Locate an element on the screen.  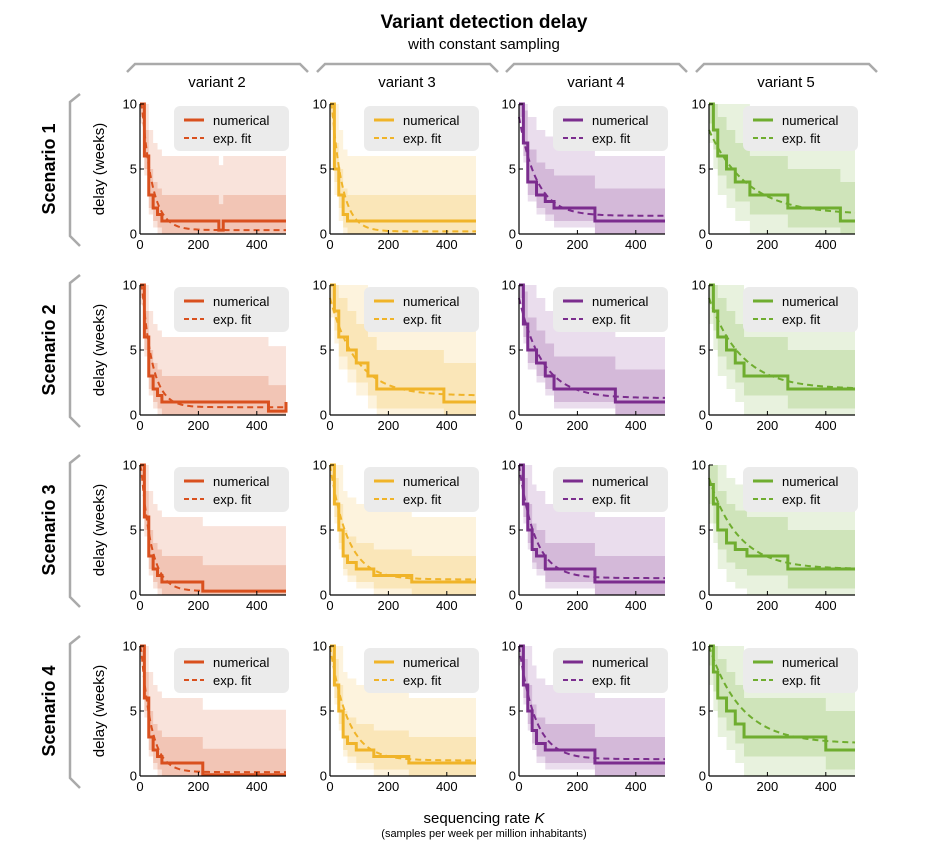
column-label: variant 5 is located at coordinates (786, 82).